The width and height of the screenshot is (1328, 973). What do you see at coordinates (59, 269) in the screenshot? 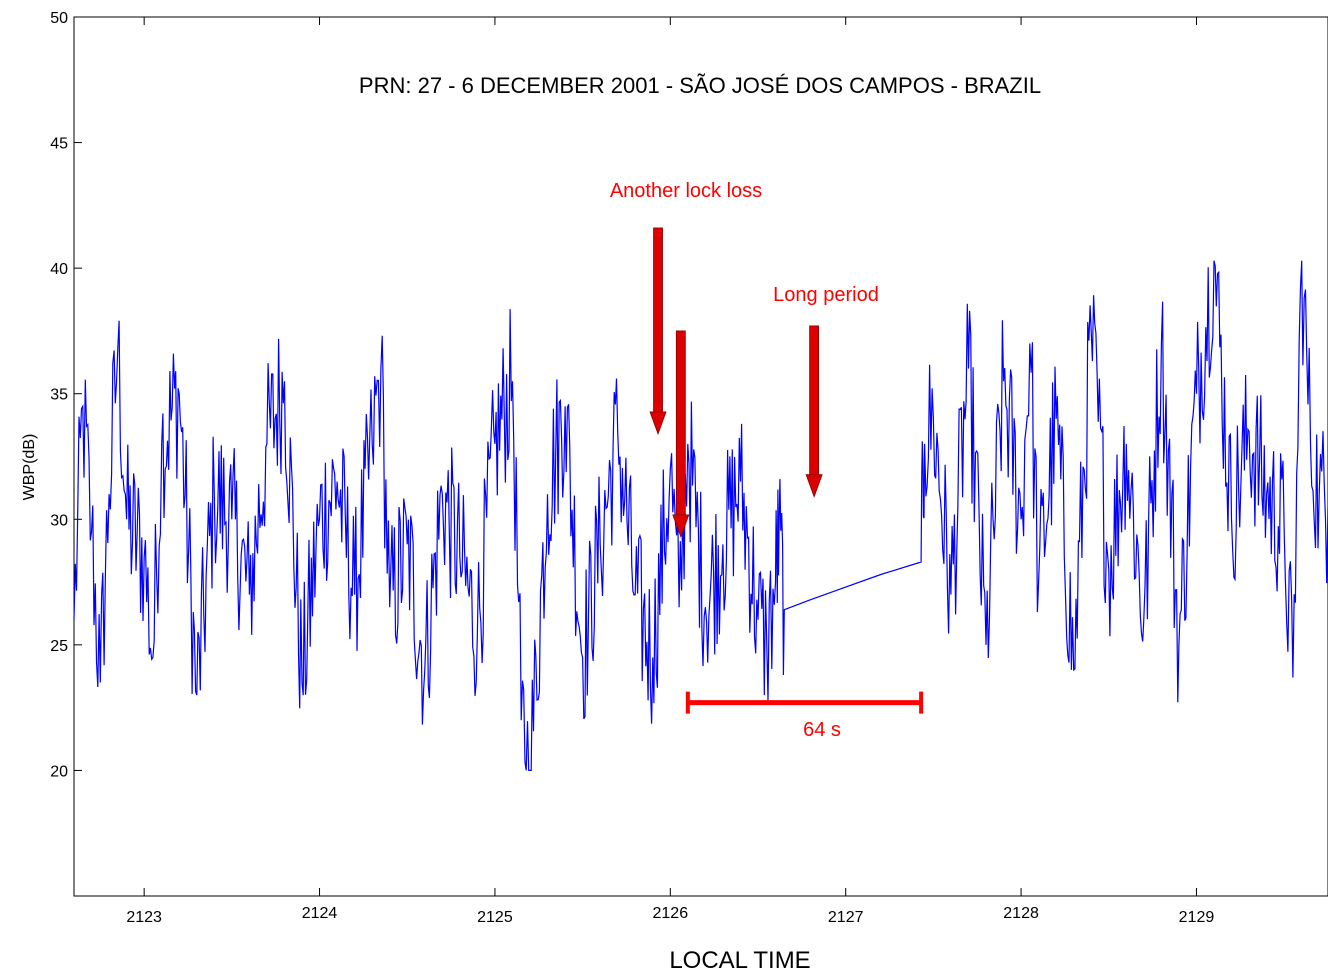
I see `y-tick-label: 40` at bounding box center [59, 269].